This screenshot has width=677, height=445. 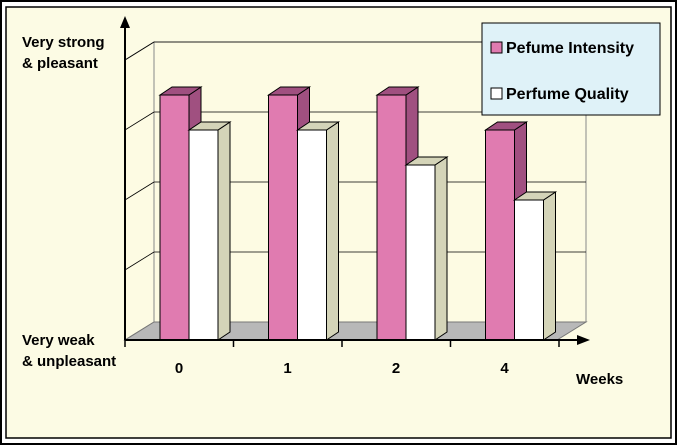 What do you see at coordinates (396, 368) in the screenshot?
I see `x-tick-label: 2` at bounding box center [396, 368].